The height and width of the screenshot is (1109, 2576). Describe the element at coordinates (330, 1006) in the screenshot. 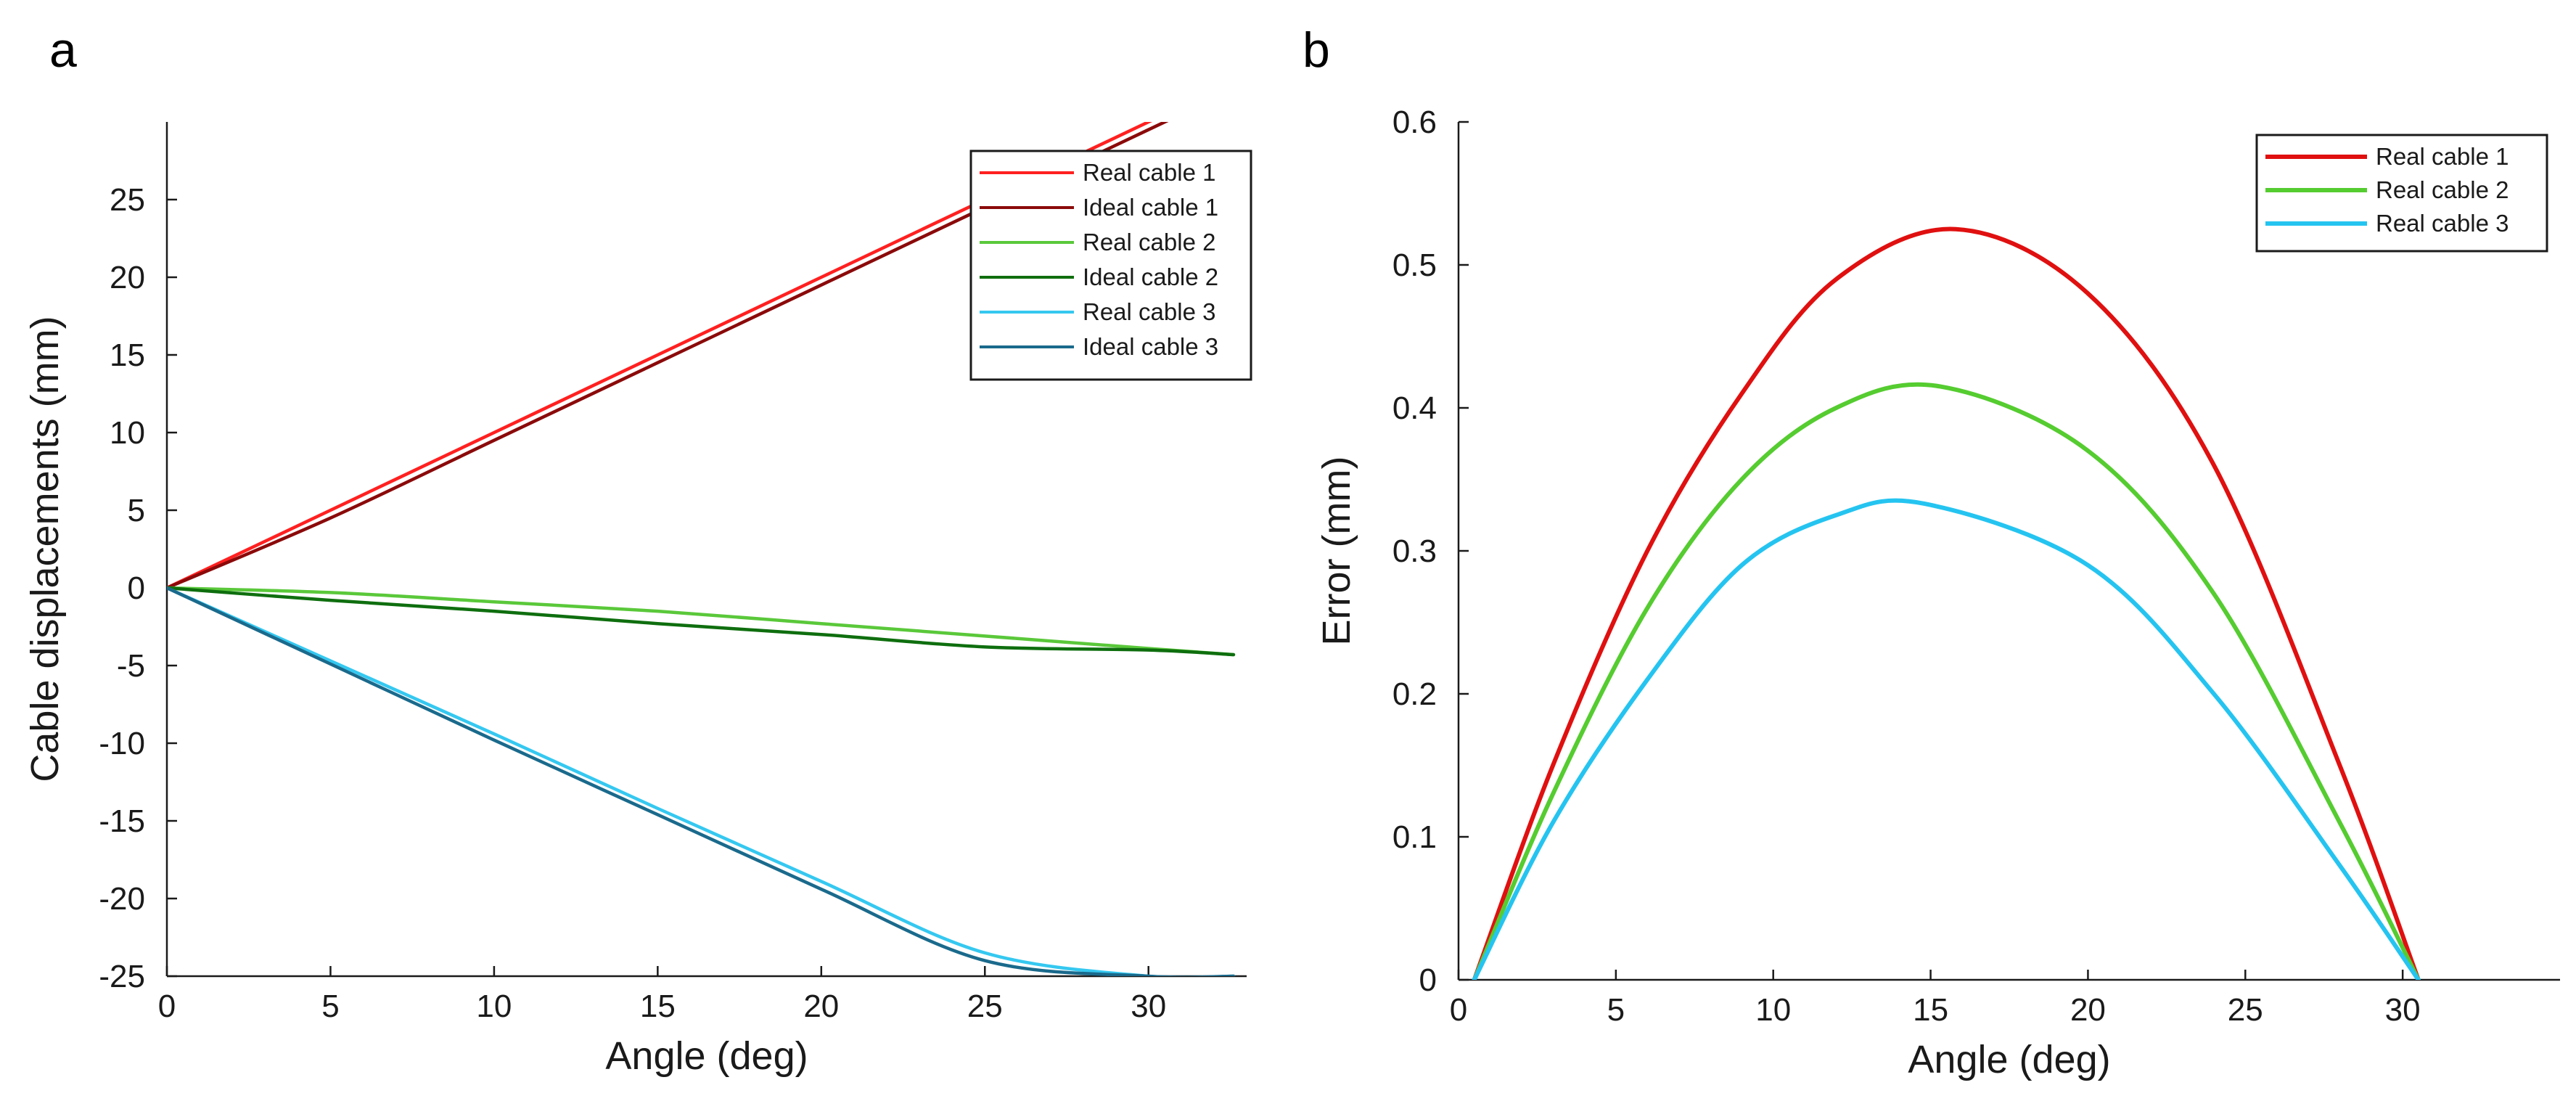

I see `a-x-tick-label: 5` at that location.